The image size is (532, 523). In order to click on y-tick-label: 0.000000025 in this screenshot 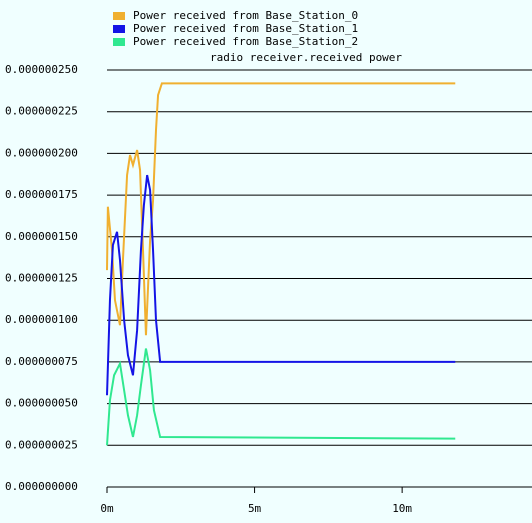, I will do `click(41, 444)`.